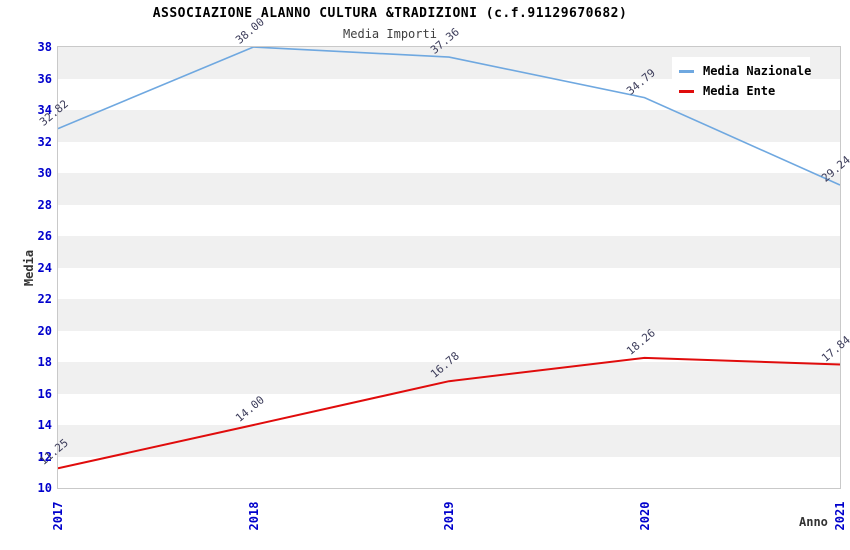  I want to click on x-tick-label: 2019, so click(449, 516).